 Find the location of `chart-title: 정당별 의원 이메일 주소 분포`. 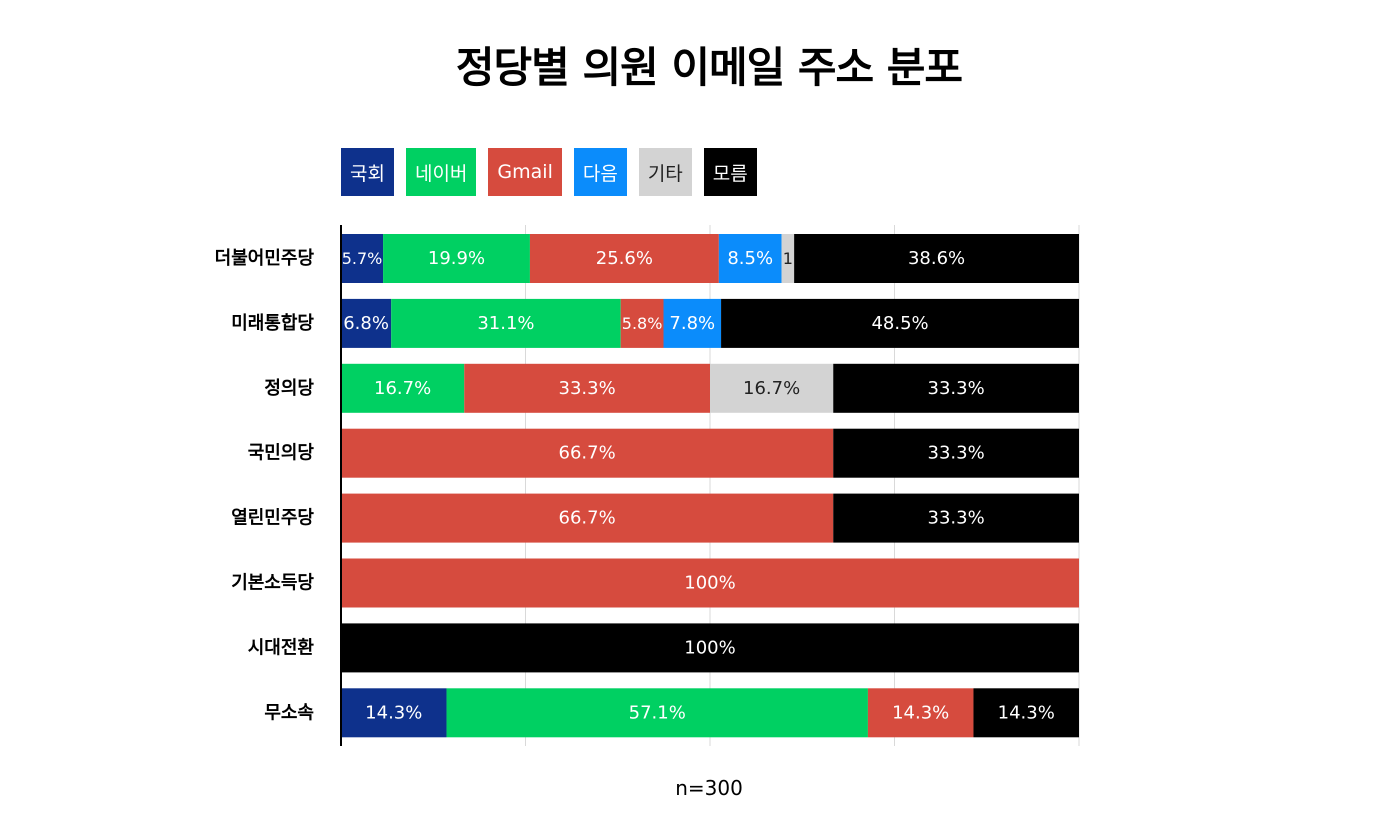

chart-title: 정당별 의원 이메일 주소 분포 is located at coordinates (709, 67).